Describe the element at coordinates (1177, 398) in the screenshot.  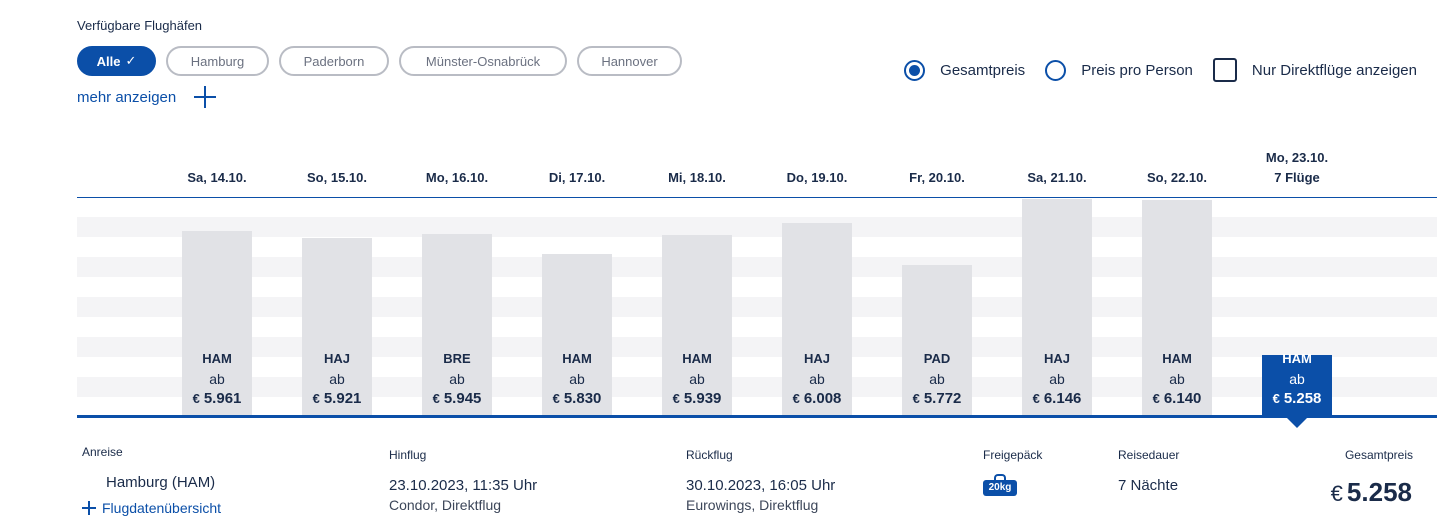
I see `bar-price: €6.140` at that location.